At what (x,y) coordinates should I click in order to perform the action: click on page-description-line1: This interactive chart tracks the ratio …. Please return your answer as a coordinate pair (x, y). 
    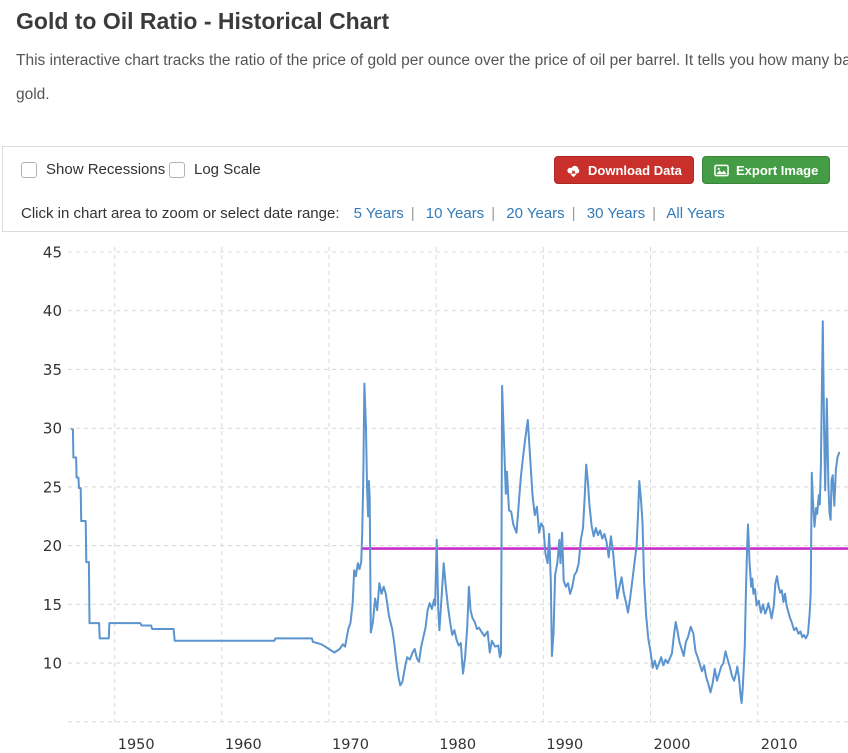
    Looking at the image, I should click on (432, 60).